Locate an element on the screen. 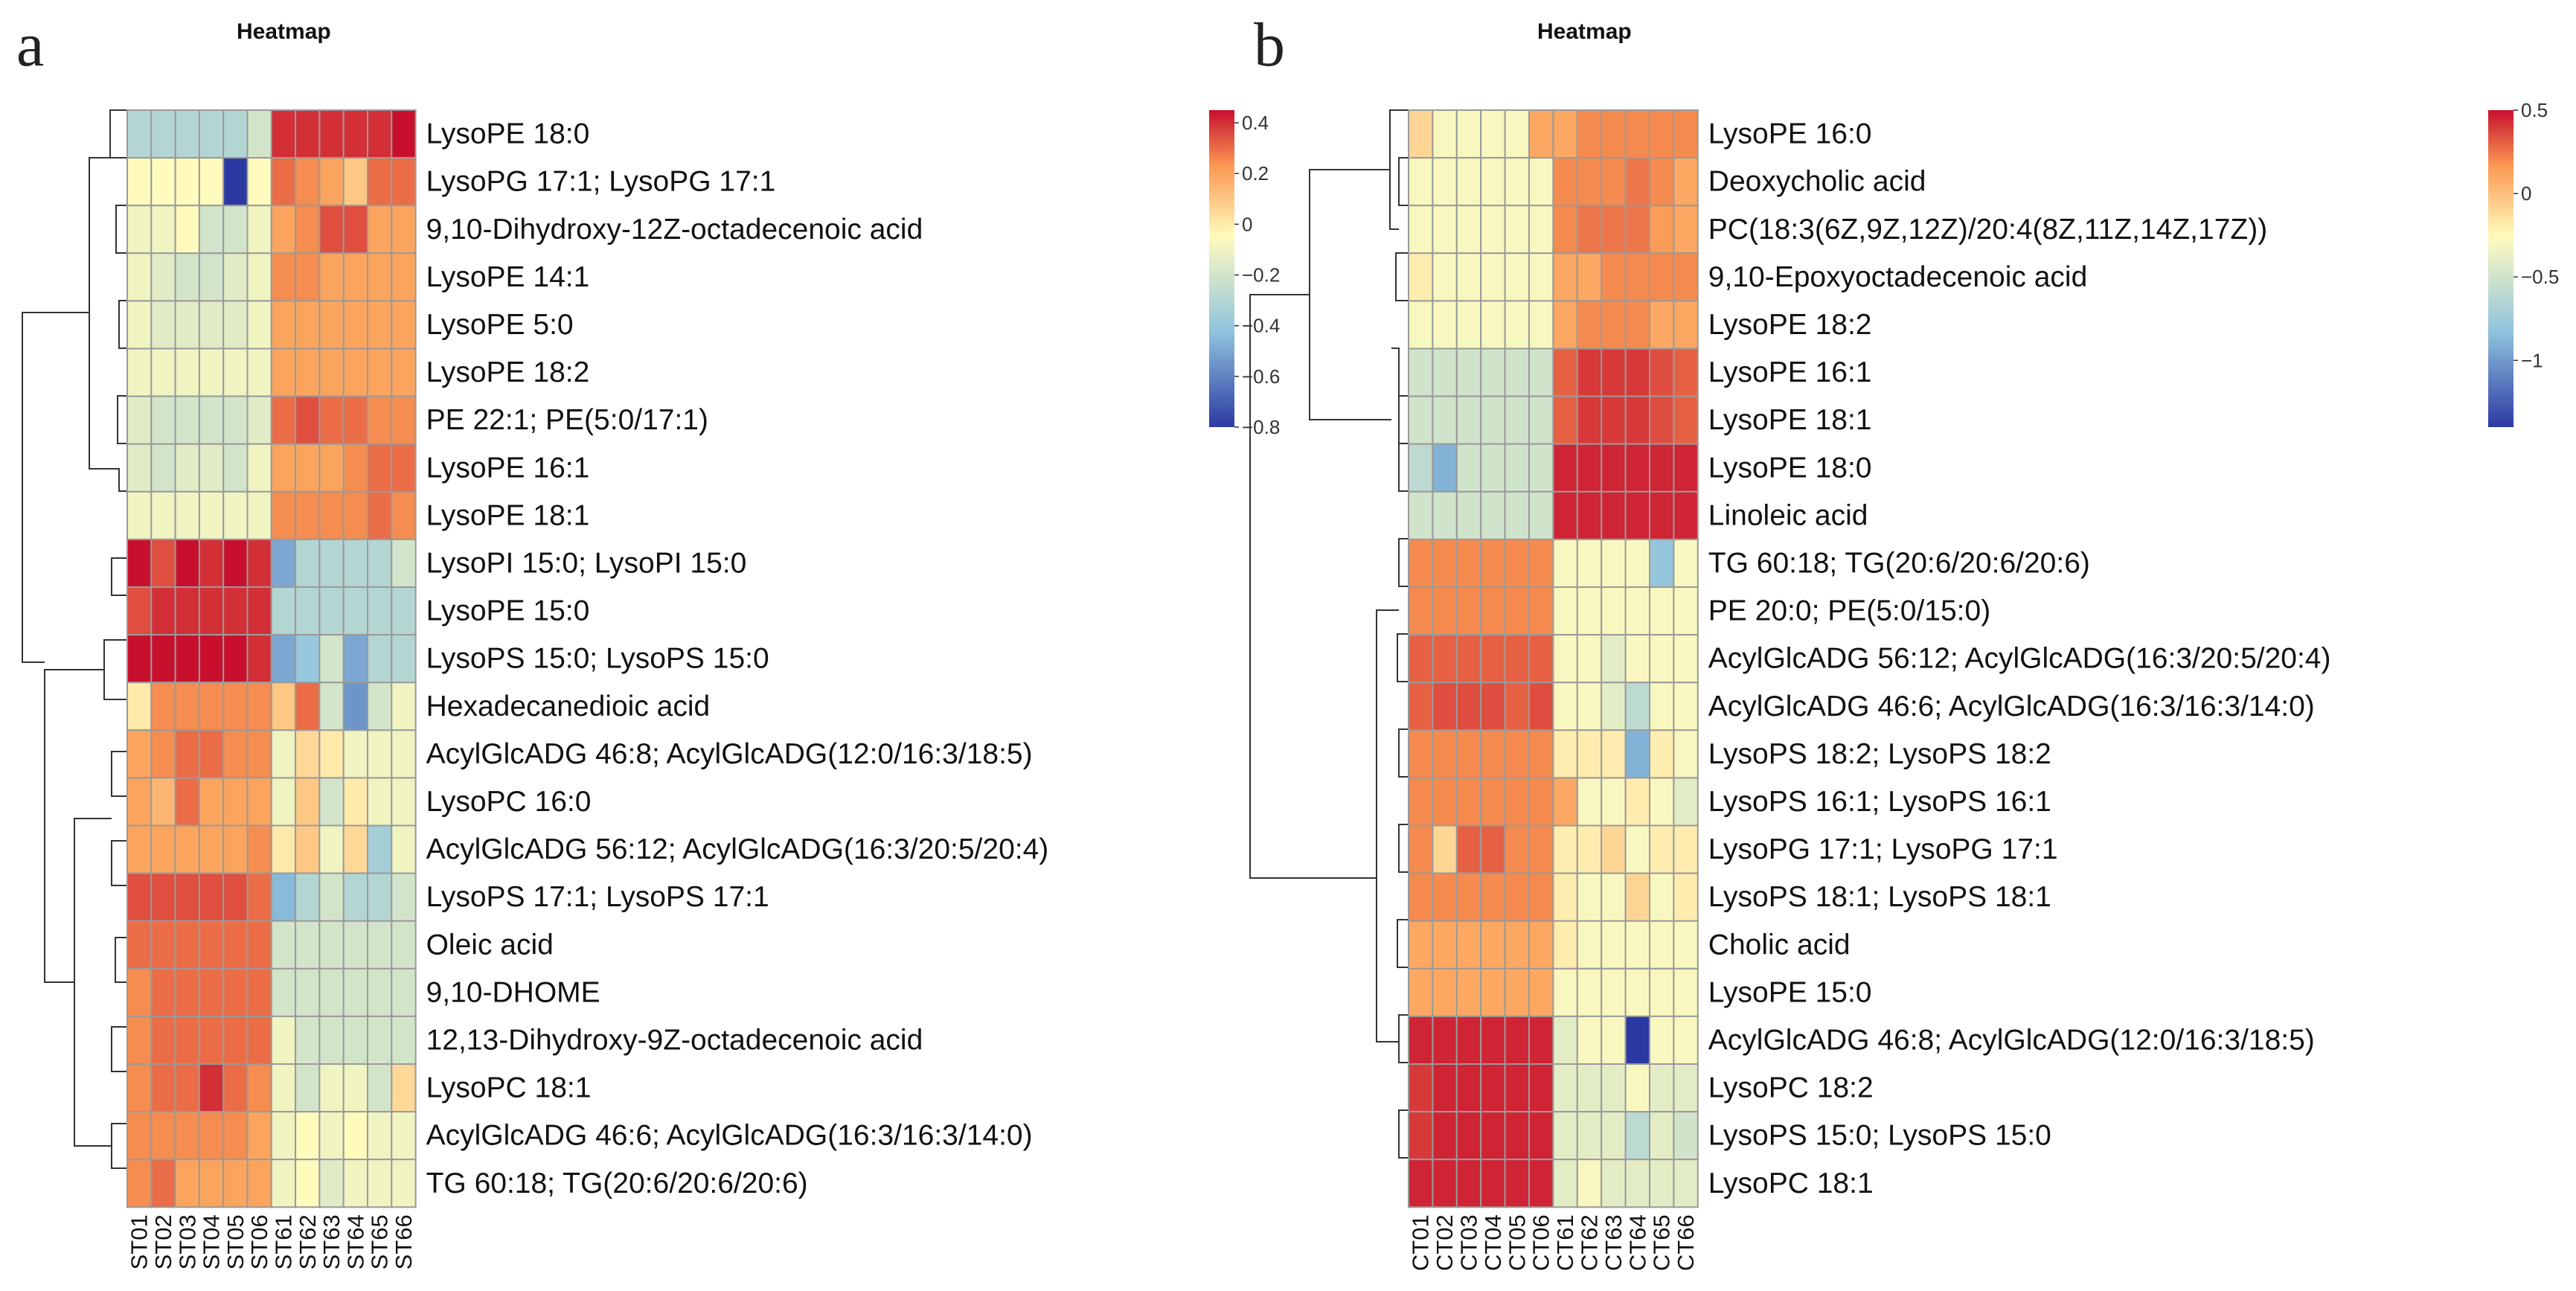  row-label: 9,10-Dihydroxy-12Z-octadecenoic acid is located at coordinates (674, 230).